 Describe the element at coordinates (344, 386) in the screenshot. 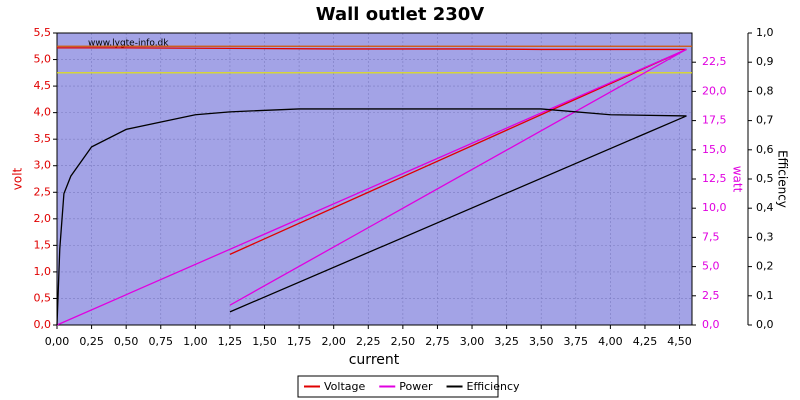

I see `legend-label: Voltage` at that location.